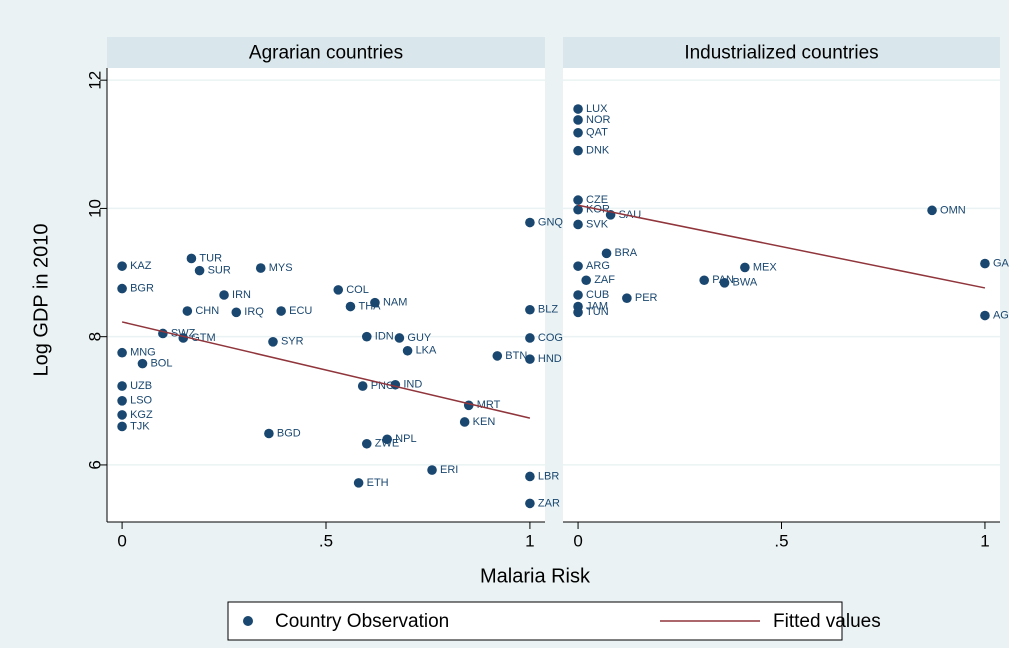 The width and height of the screenshot is (1009, 648). I want to click on x-axis-label: Malaria Risk, so click(535, 576).